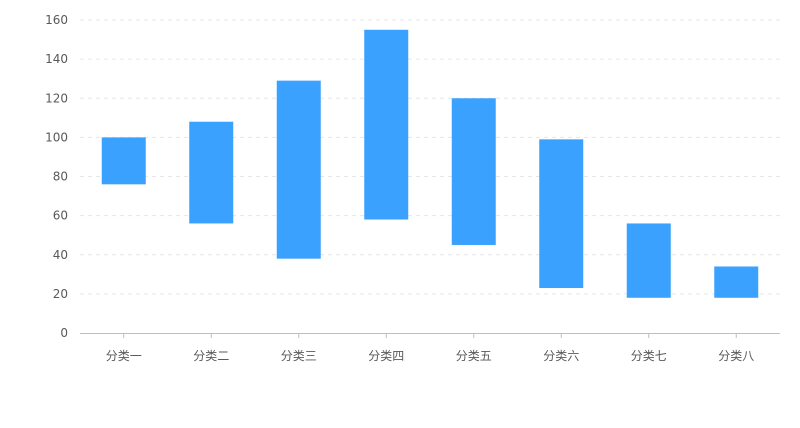 Image resolution: width=800 pixels, height=428 pixels. What do you see at coordinates (56, 20) in the screenshot?
I see `y-tick-label: 160` at bounding box center [56, 20].